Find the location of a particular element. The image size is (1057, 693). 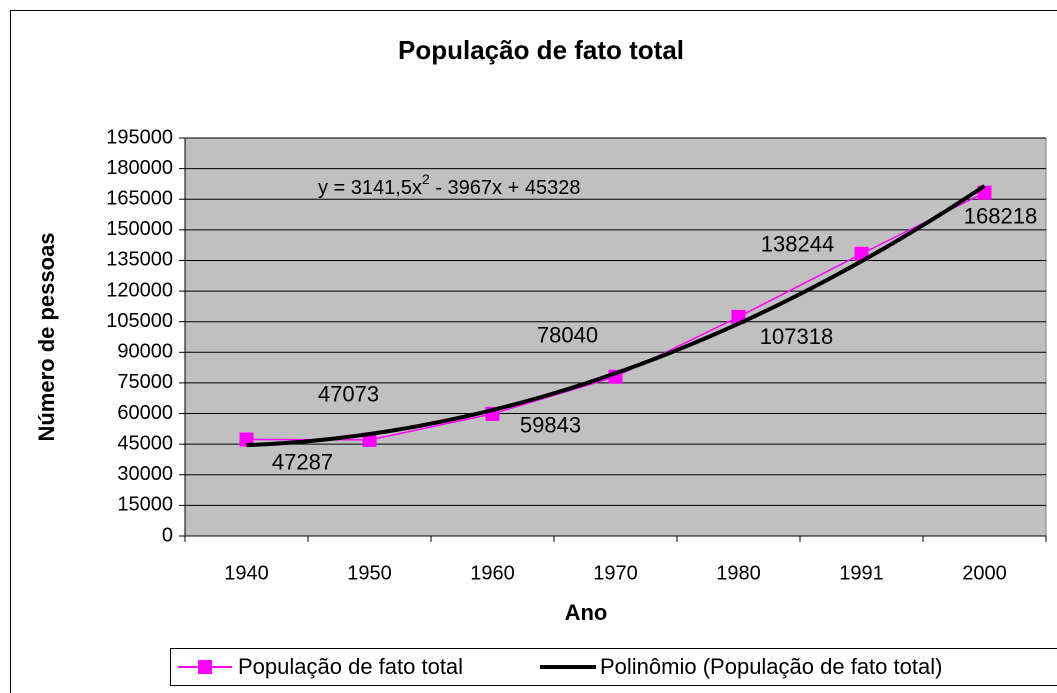

x-tick-label: 1960 is located at coordinates (492, 573).